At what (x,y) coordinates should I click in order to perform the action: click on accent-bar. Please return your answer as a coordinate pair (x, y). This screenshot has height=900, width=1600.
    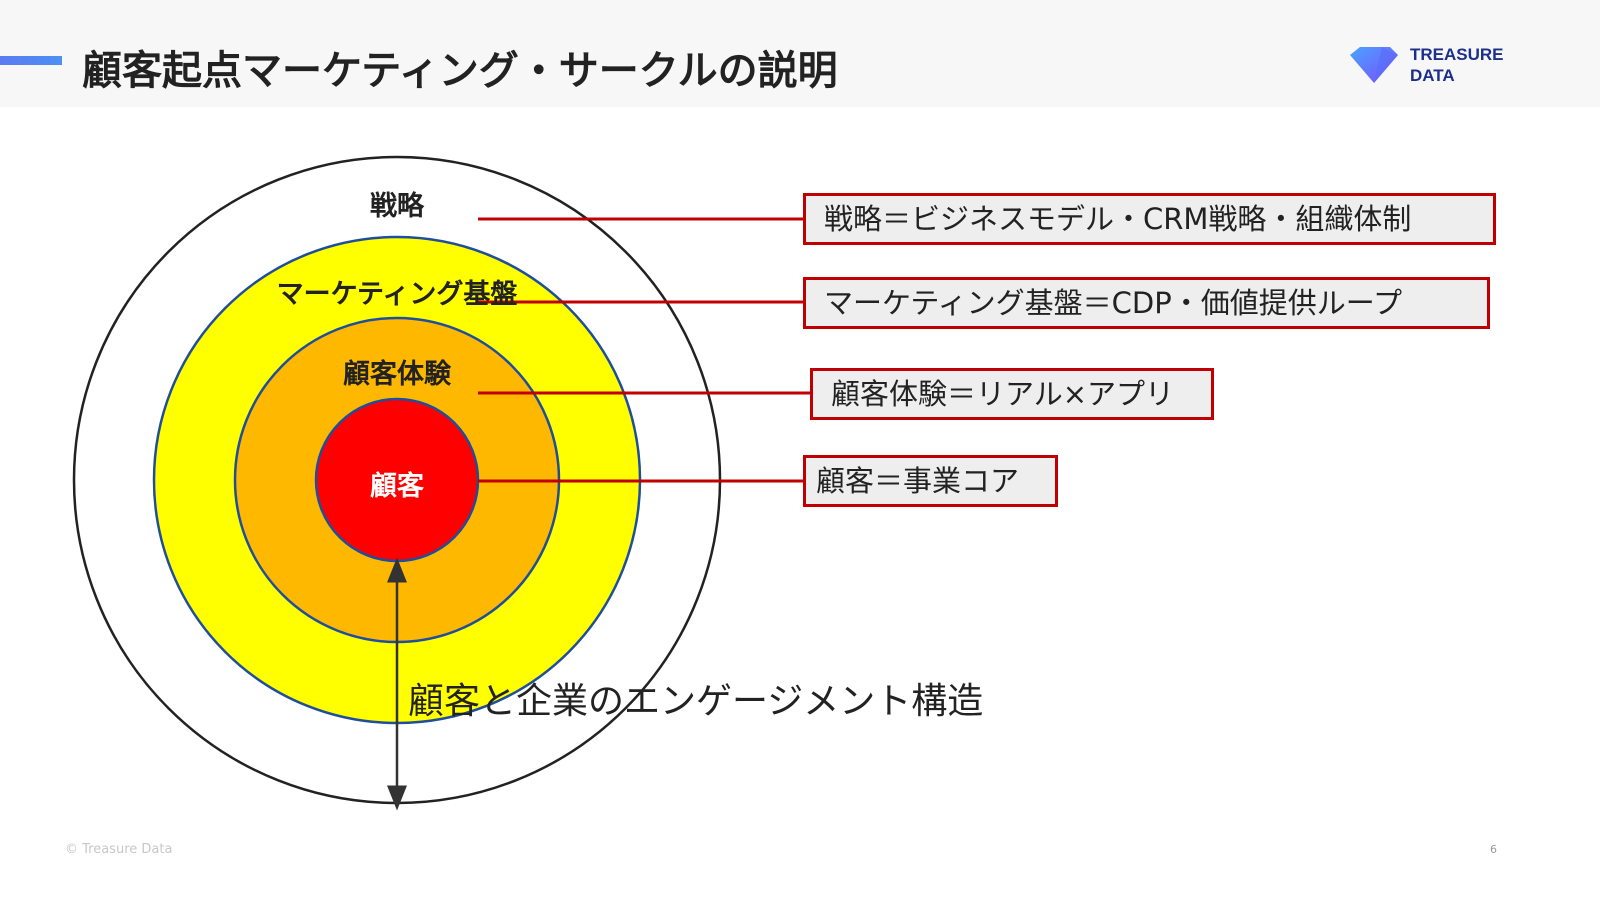
    Looking at the image, I should click on (31, 60).